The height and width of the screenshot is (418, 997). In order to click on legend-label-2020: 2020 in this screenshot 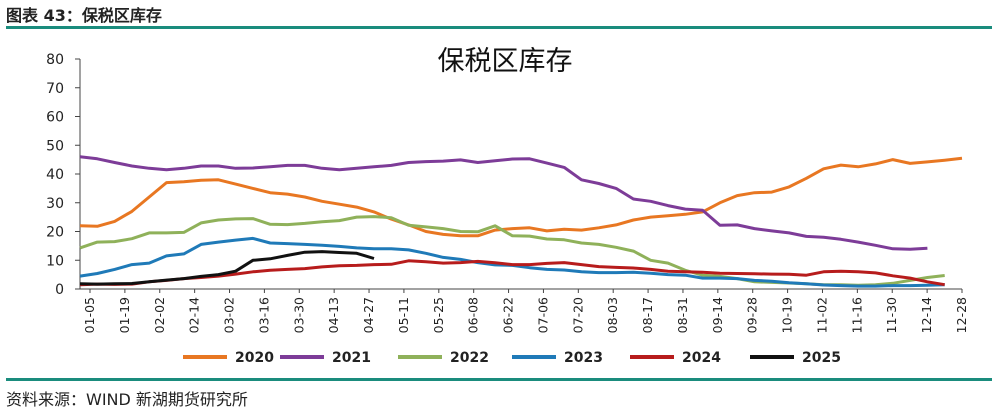, I will do `click(254, 358)`.